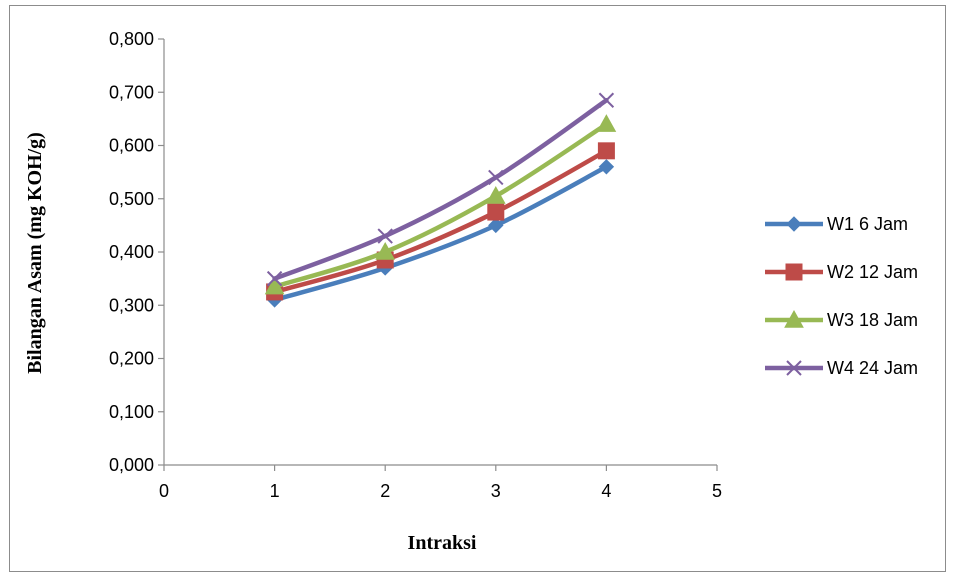 The height and width of the screenshot is (577, 956). What do you see at coordinates (131, 92) in the screenshot?
I see `y-tick-label: 0,700` at bounding box center [131, 92].